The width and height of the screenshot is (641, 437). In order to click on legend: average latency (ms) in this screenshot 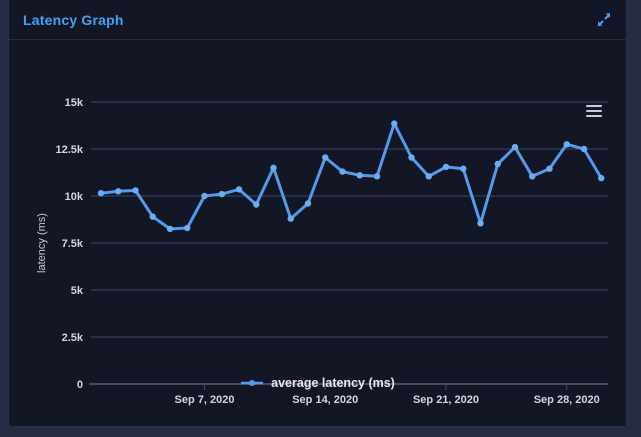, I will do `click(317, 383)`.